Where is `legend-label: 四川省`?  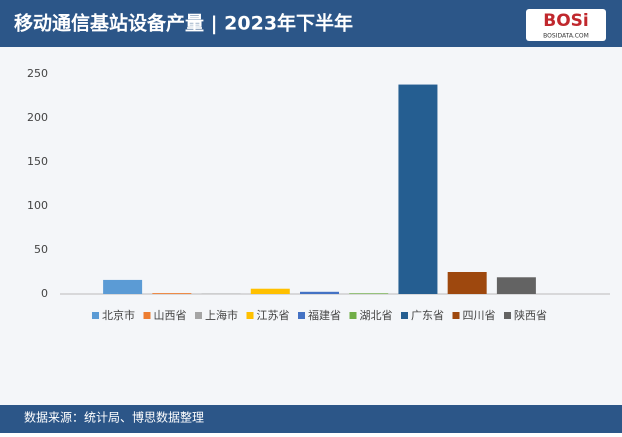 legend-label: 四川省 is located at coordinates (479, 315).